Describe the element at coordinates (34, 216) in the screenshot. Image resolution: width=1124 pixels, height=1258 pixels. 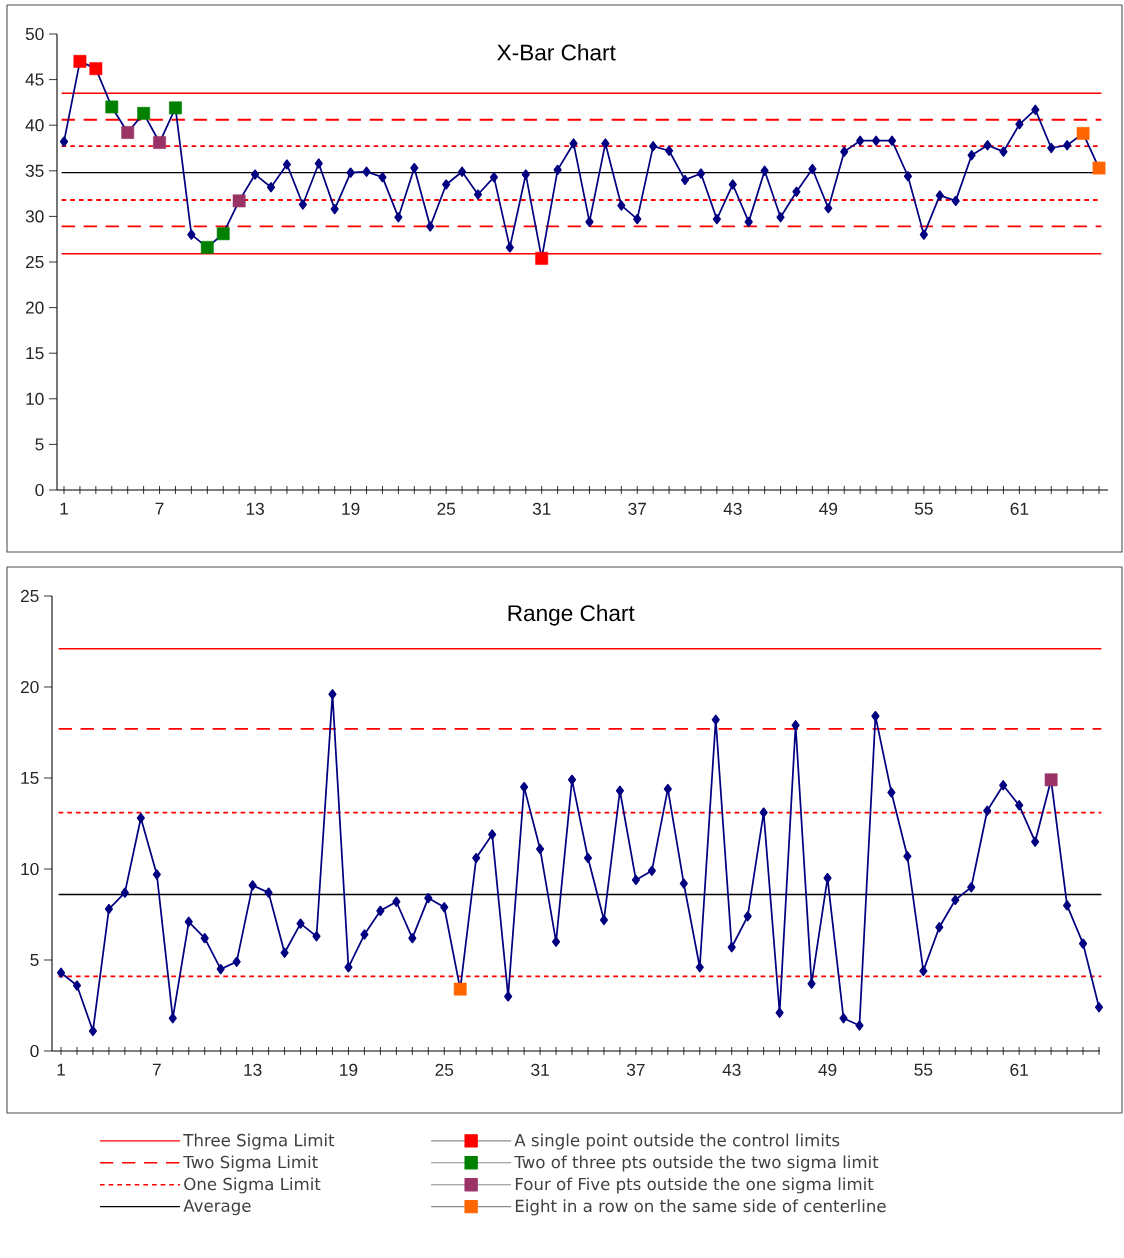
I see `y-tick-label: 30` at that location.